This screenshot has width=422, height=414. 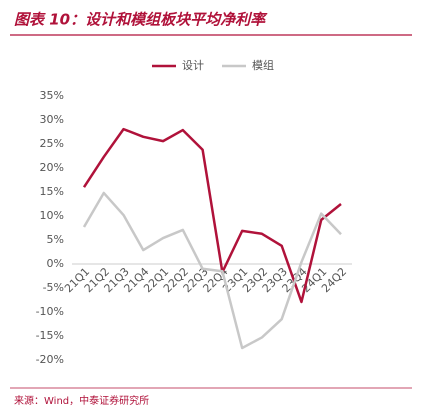 I want to click on legend-label: 设计, so click(x=193, y=65).